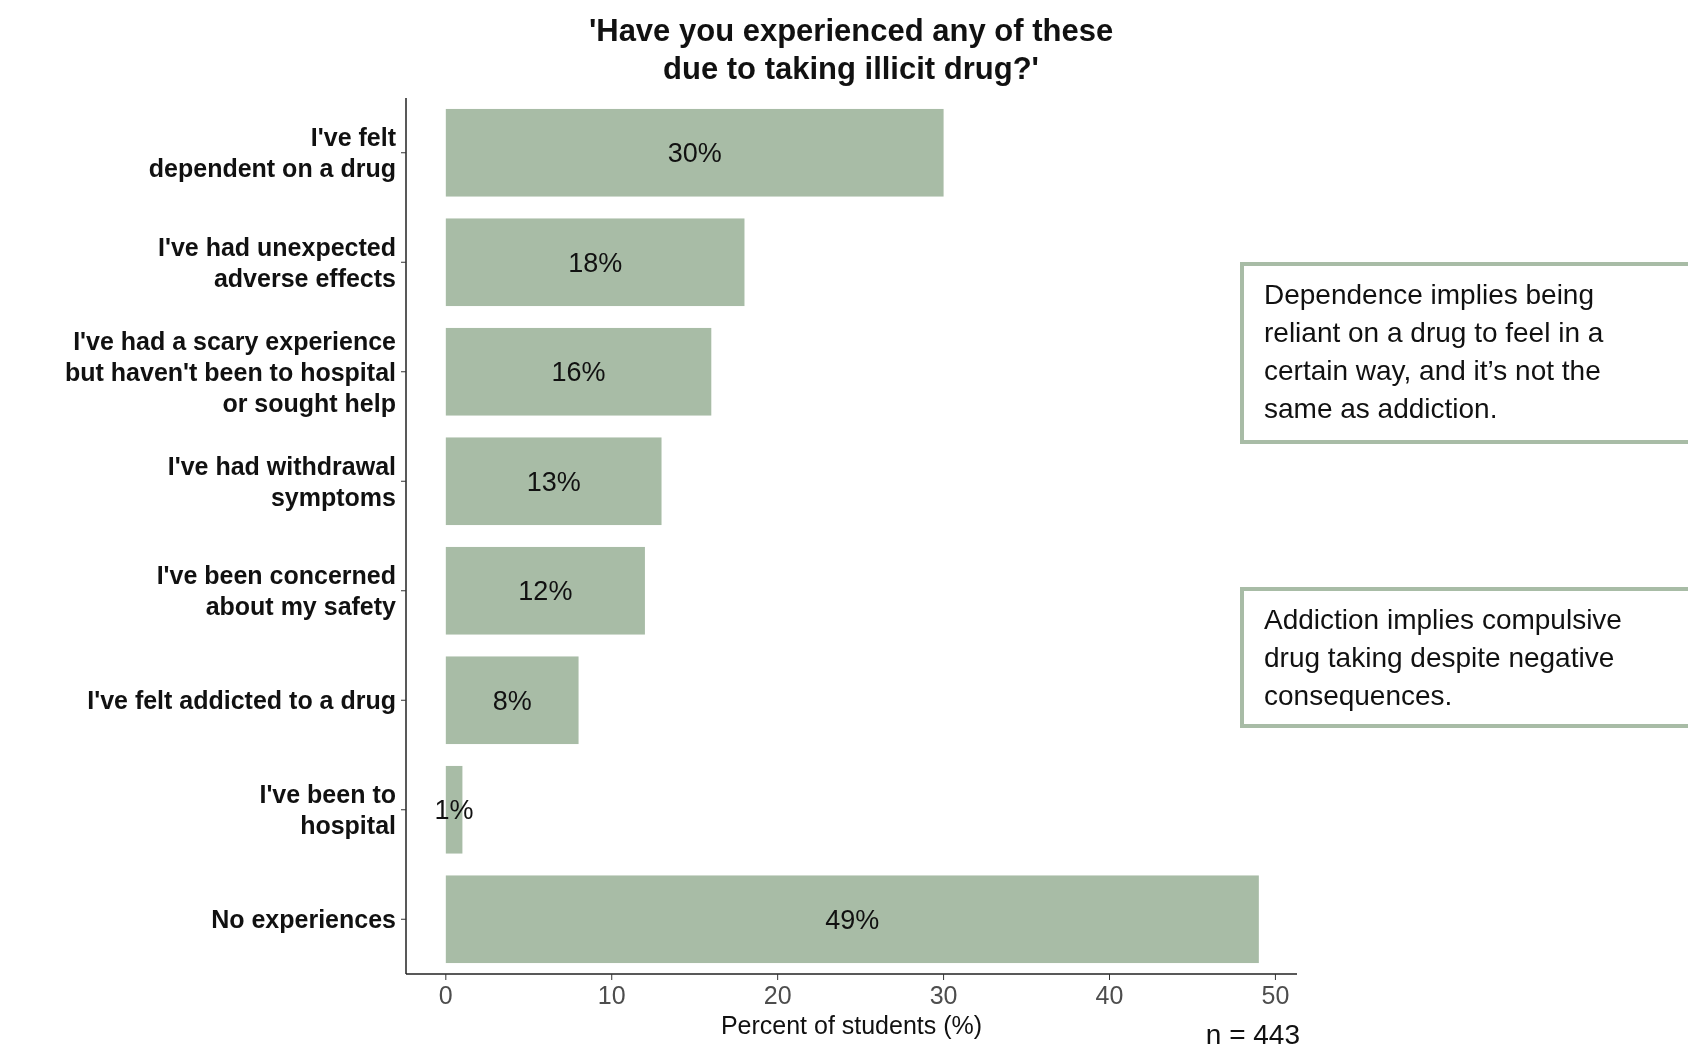 The image size is (1688, 1045). I want to click on data-label: 13%, so click(553, 481).